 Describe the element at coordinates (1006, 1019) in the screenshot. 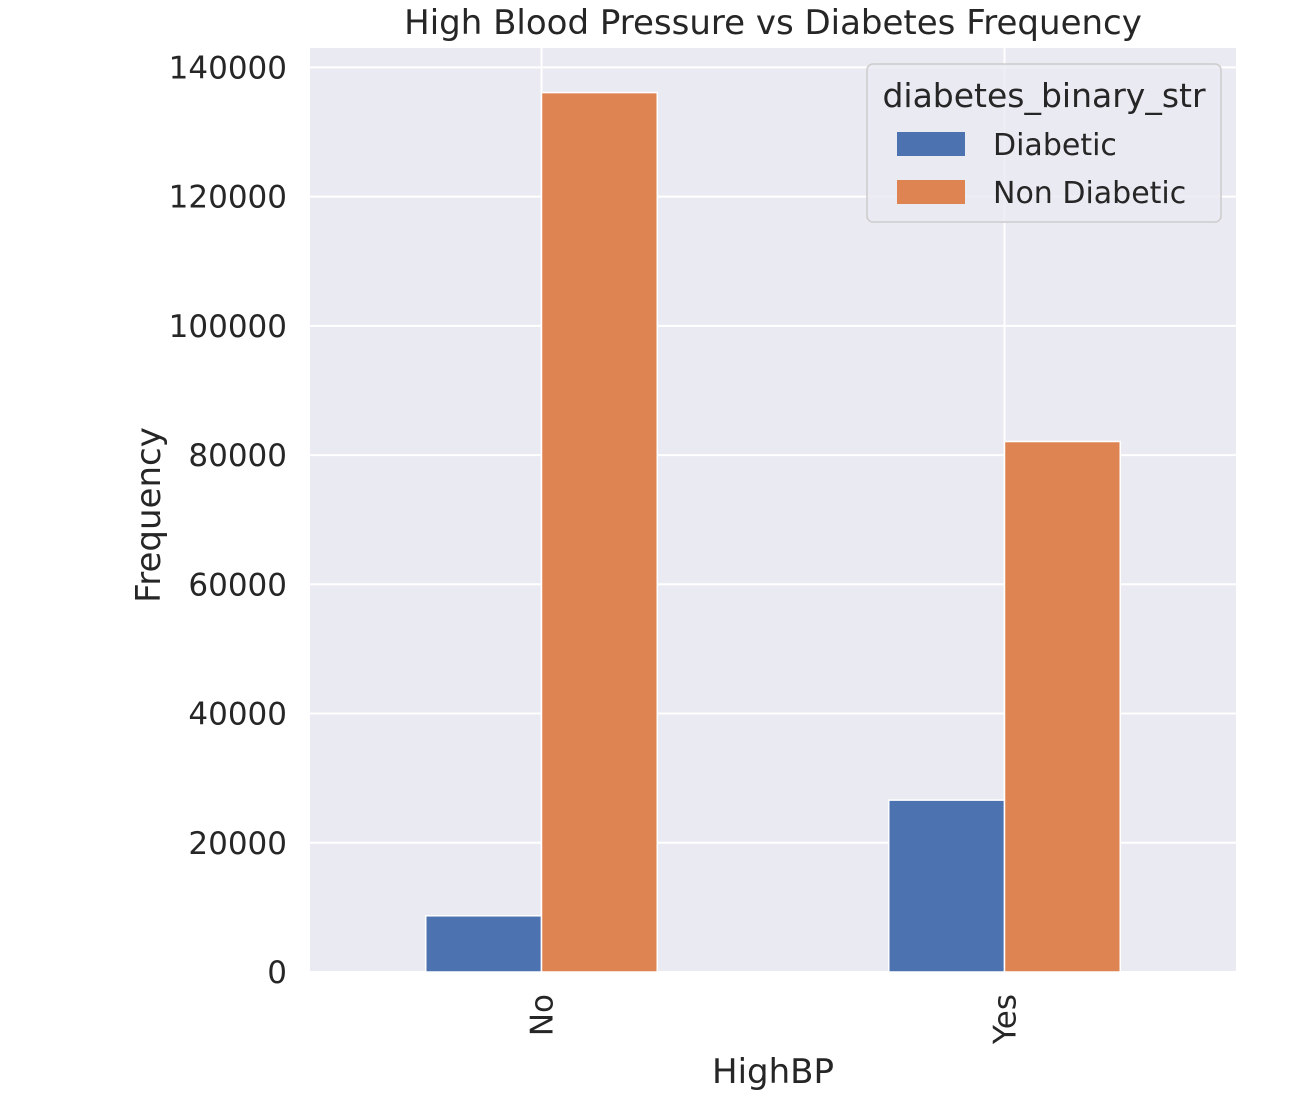

I see `x-tick-label: Yes` at that location.